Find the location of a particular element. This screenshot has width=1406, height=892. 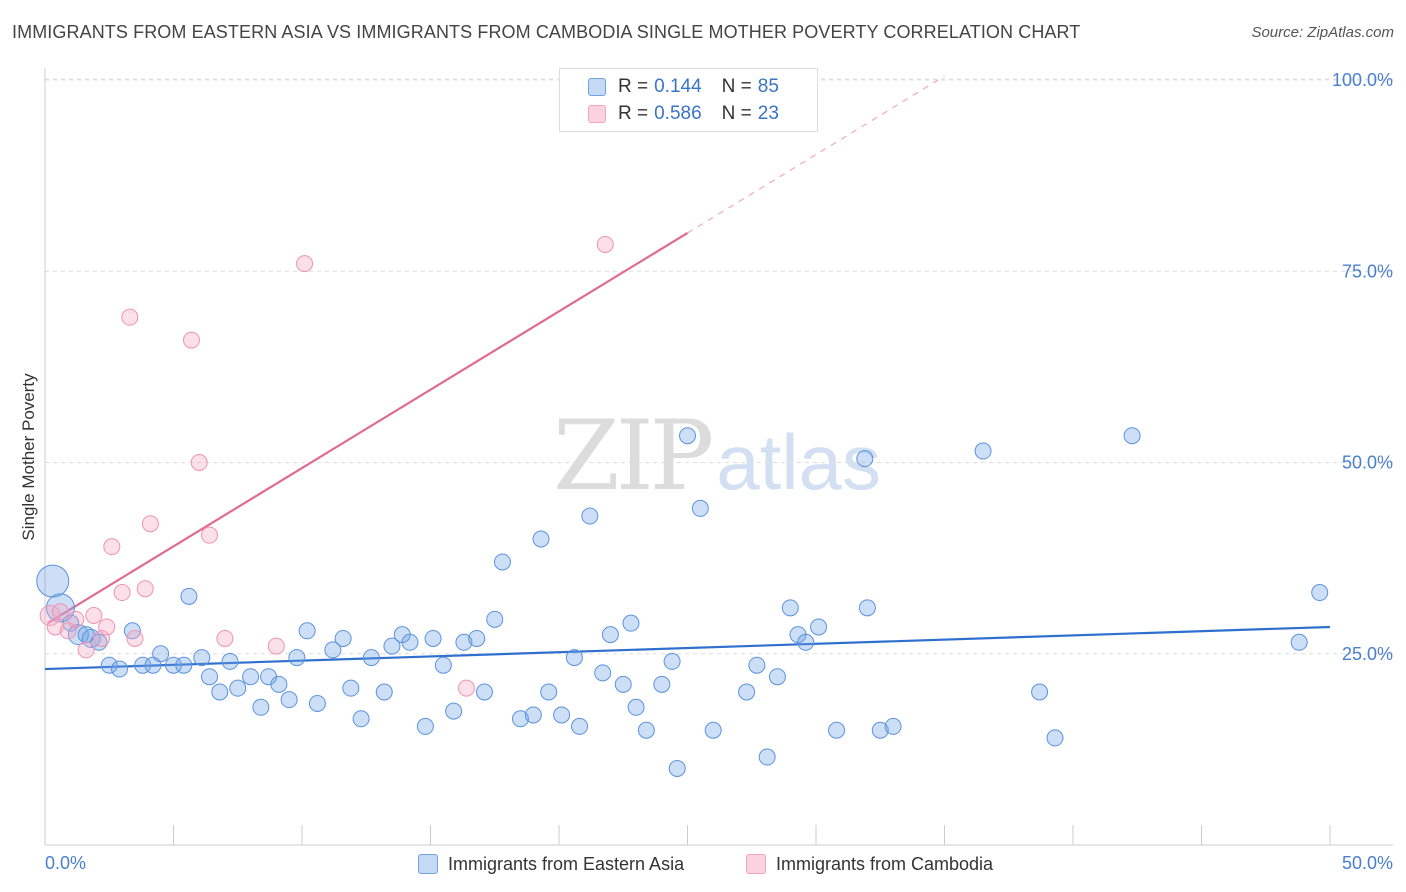

legend-r-value: 0.586 is located at coordinates (678, 113).